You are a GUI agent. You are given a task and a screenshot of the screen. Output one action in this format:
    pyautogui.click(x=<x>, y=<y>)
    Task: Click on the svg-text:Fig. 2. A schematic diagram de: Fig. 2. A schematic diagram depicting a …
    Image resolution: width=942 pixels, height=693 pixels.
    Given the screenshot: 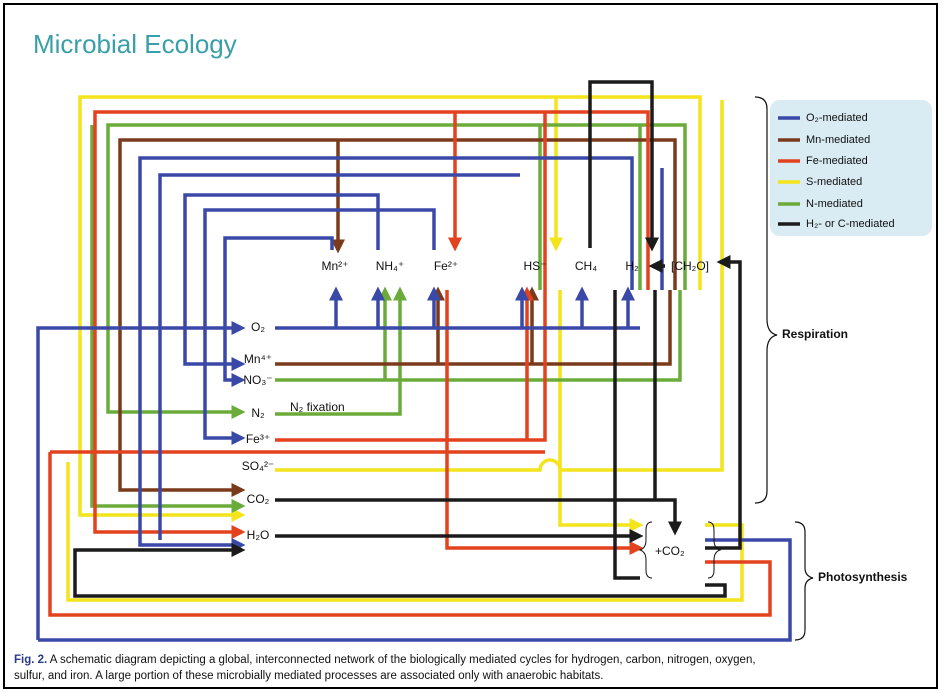 What is the action you would take?
    pyautogui.click(x=385, y=660)
    